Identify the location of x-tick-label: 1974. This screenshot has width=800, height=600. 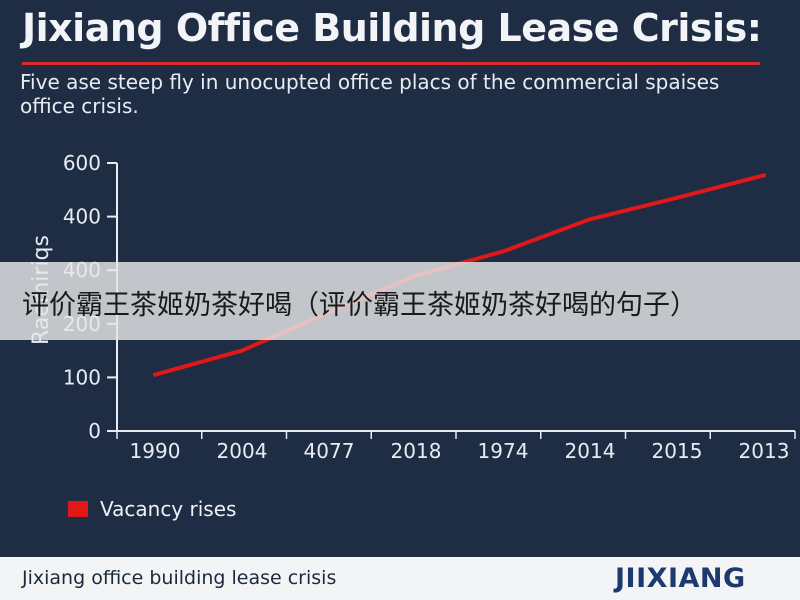
(503, 451).